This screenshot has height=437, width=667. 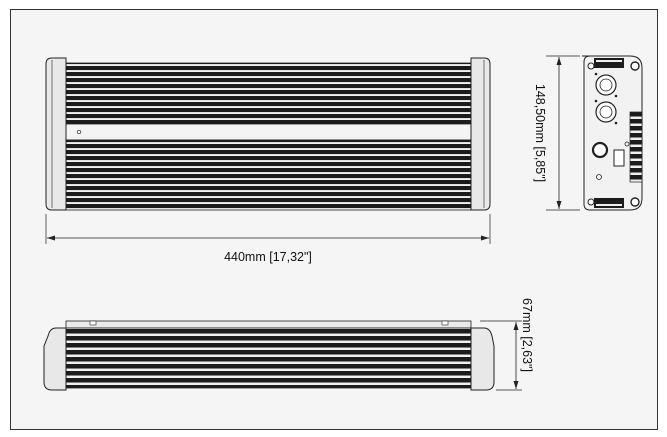 I want to click on profile-view, so click(x=269, y=355).